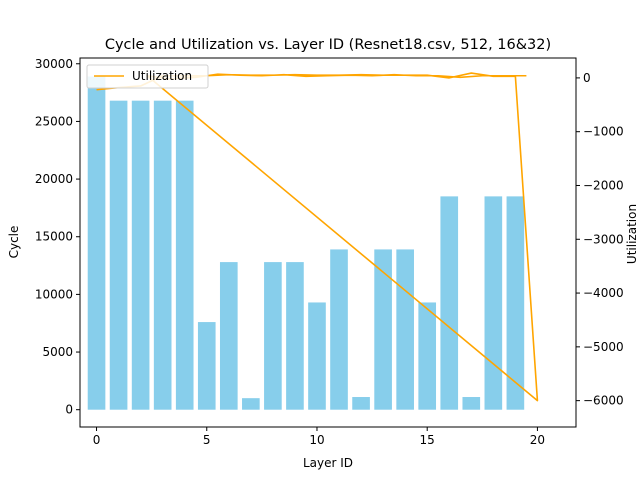 The width and height of the screenshot is (640, 480). What do you see at coordinates (14, 242) in the screenshot?
I see `y-axis-label: Cycle` at bounding box center [14, 242].